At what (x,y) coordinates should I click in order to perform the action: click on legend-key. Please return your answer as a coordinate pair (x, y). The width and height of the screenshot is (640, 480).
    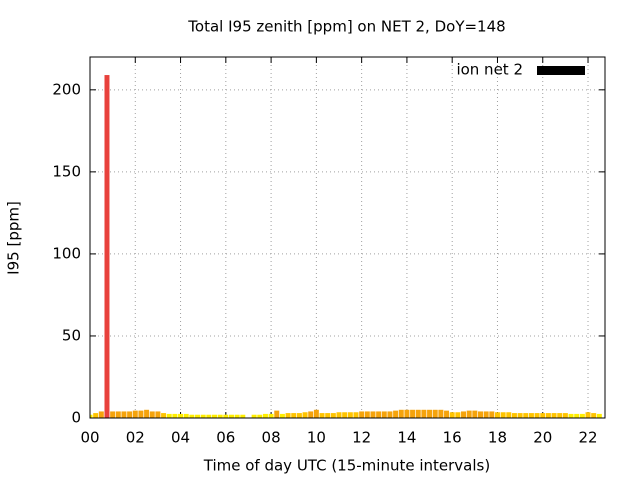
    Looking at the image, I should click on (561, 70).